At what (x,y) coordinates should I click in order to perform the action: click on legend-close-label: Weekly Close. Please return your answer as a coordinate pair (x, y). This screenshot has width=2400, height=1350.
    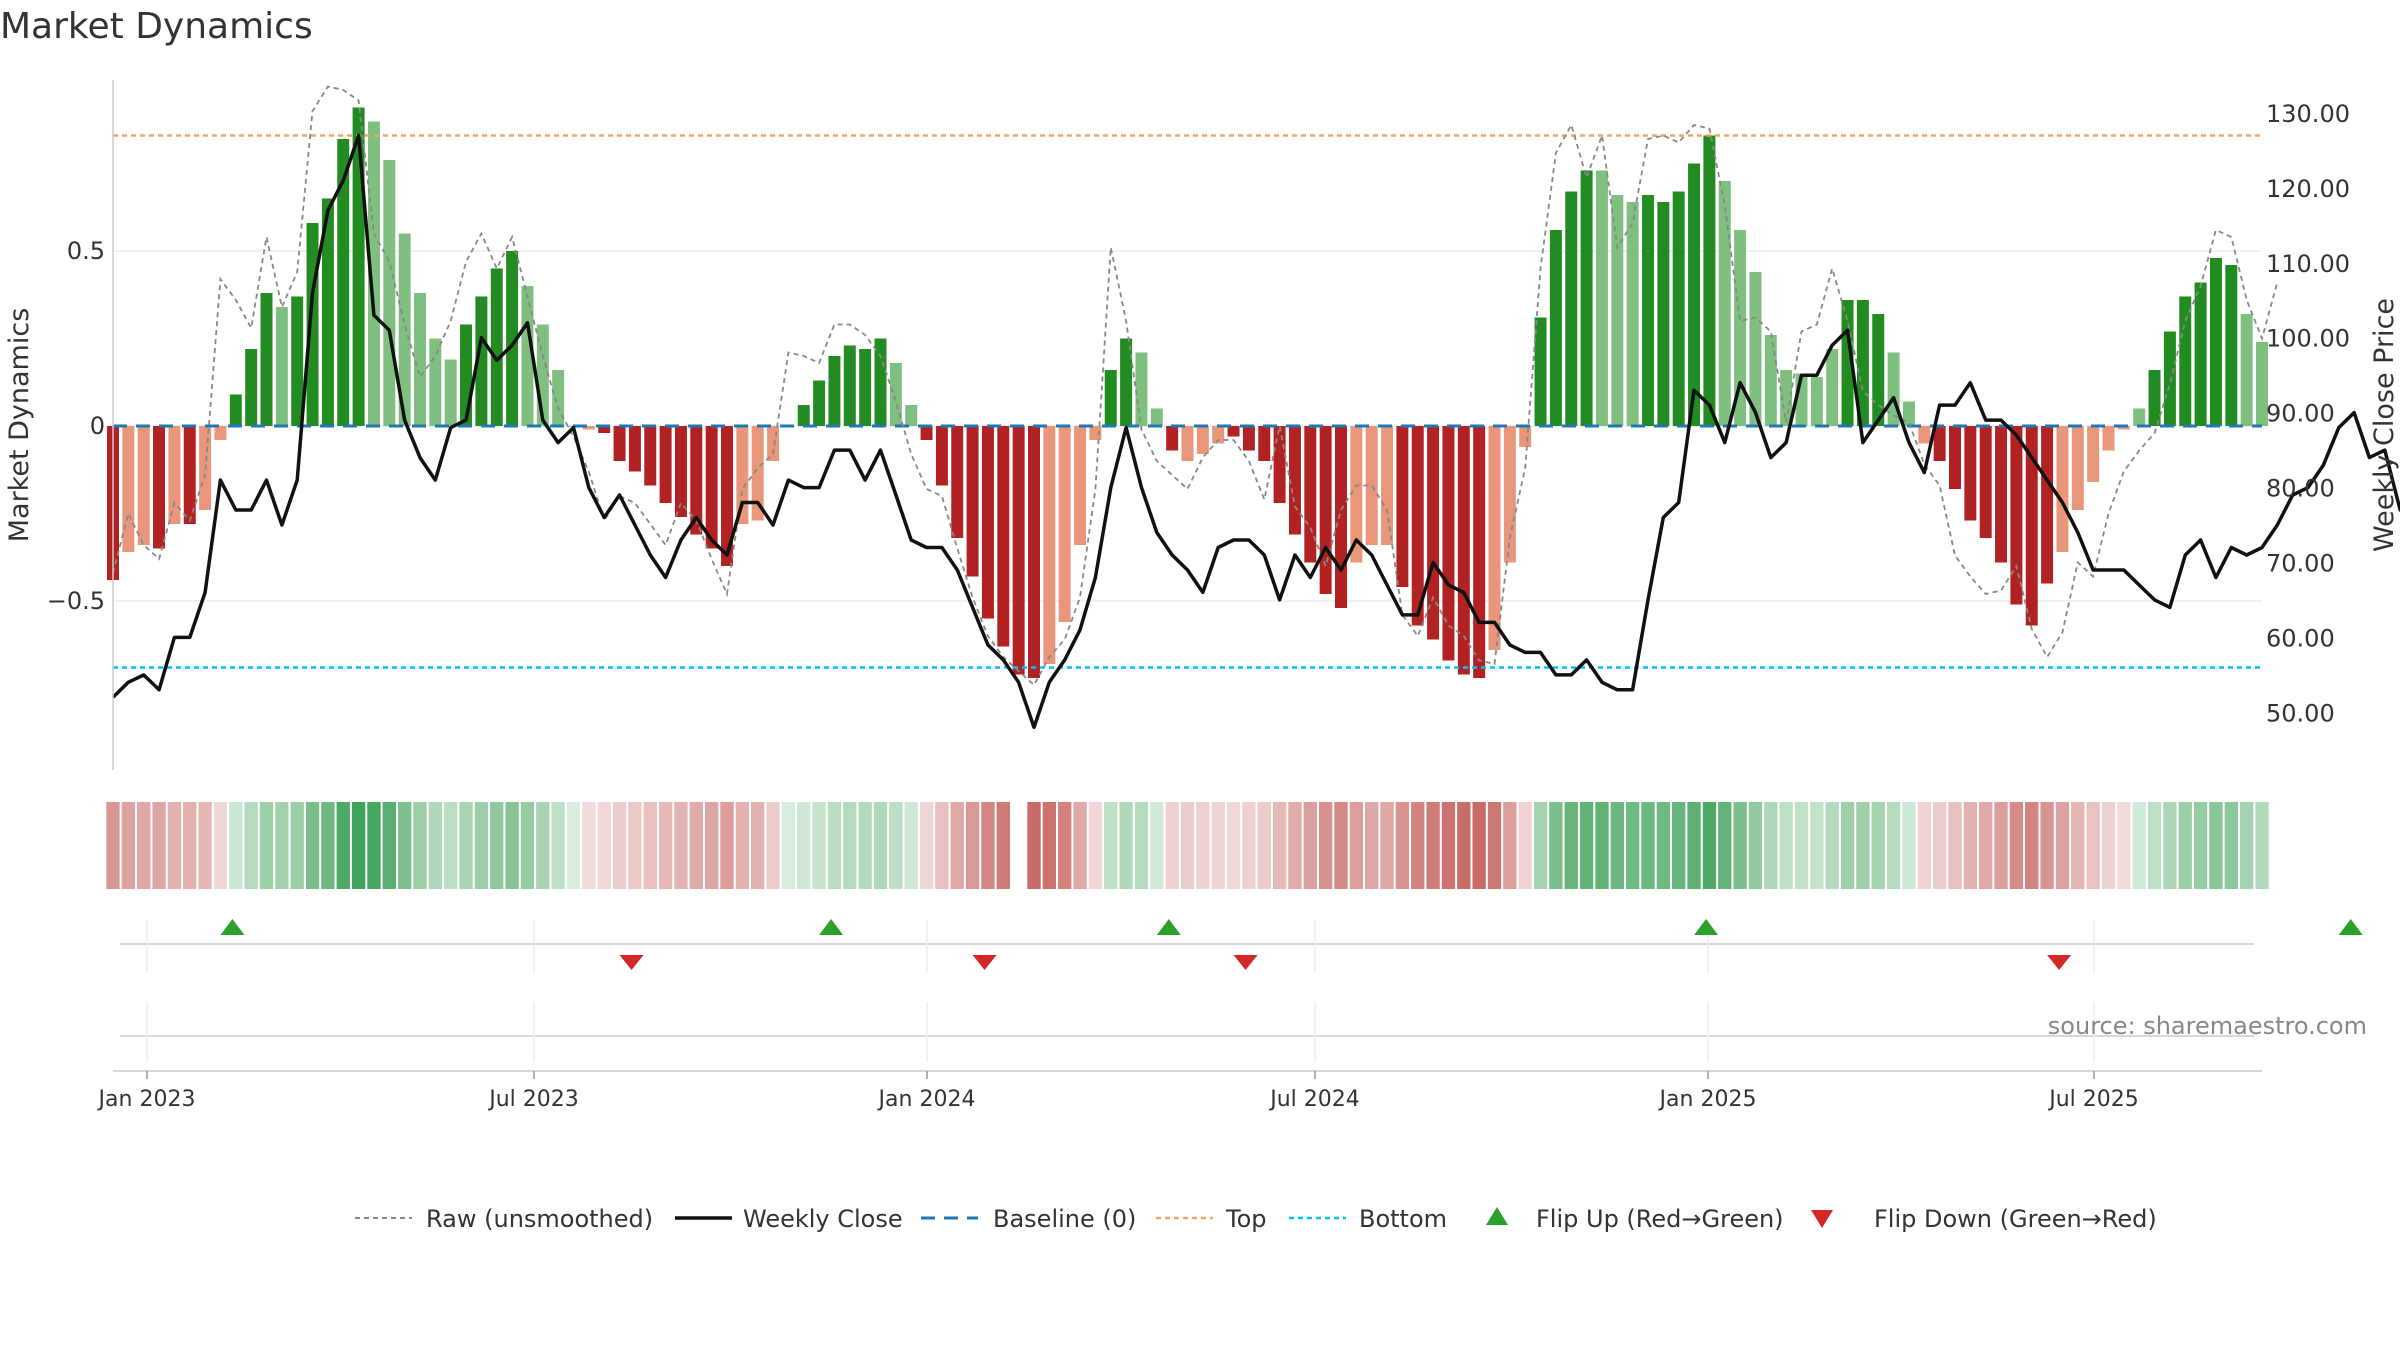
    Looking at the image, I should click on (823, 1219).